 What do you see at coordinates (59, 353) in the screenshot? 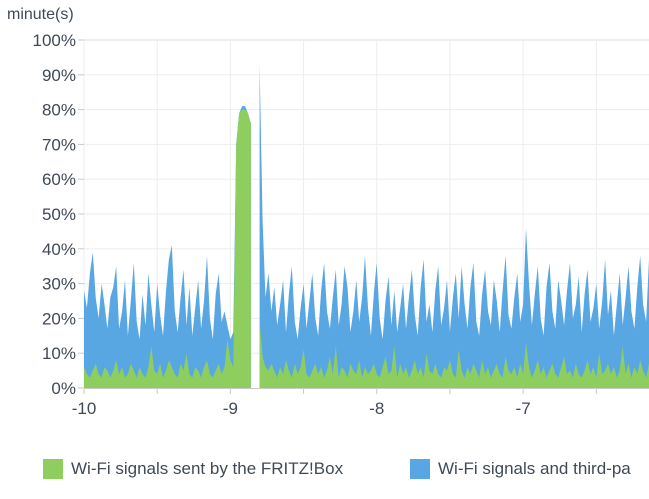
I see `y-axis-tick-label: 10%` at bounding box center [59, 353].